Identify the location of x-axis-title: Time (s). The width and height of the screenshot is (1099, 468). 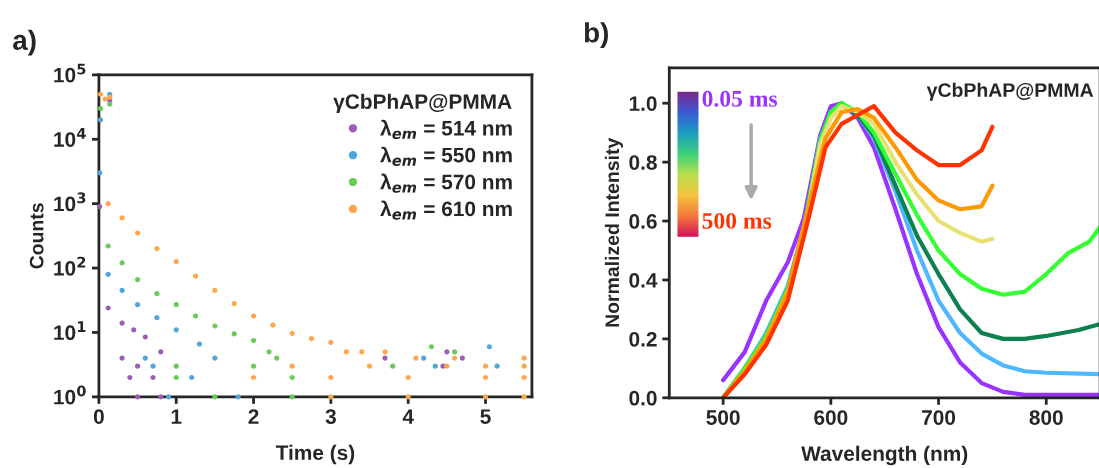
(315, 454).